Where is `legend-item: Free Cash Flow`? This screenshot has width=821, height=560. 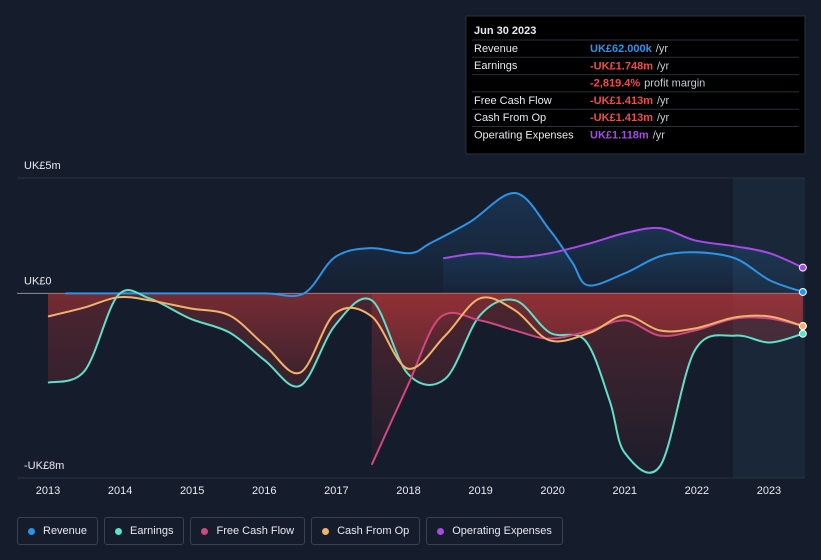 legend-item: Free Cash Flow is located at coordinates (248, 531).